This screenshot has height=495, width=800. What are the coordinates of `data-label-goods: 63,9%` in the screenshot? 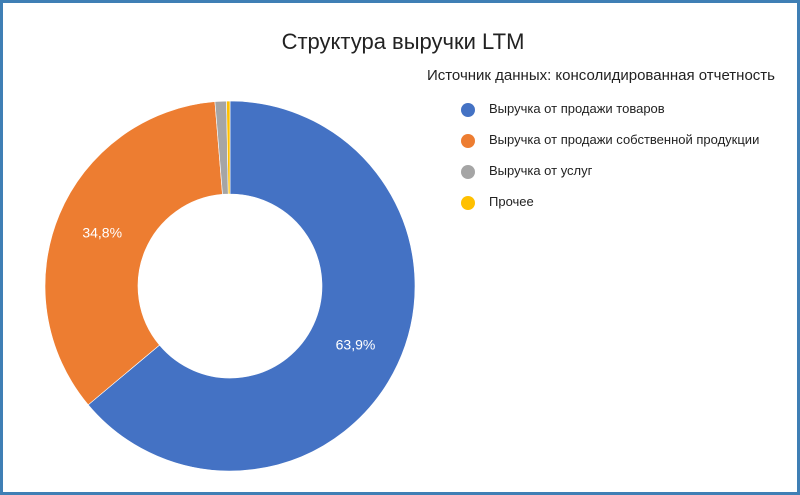 It's located at (356, 345).